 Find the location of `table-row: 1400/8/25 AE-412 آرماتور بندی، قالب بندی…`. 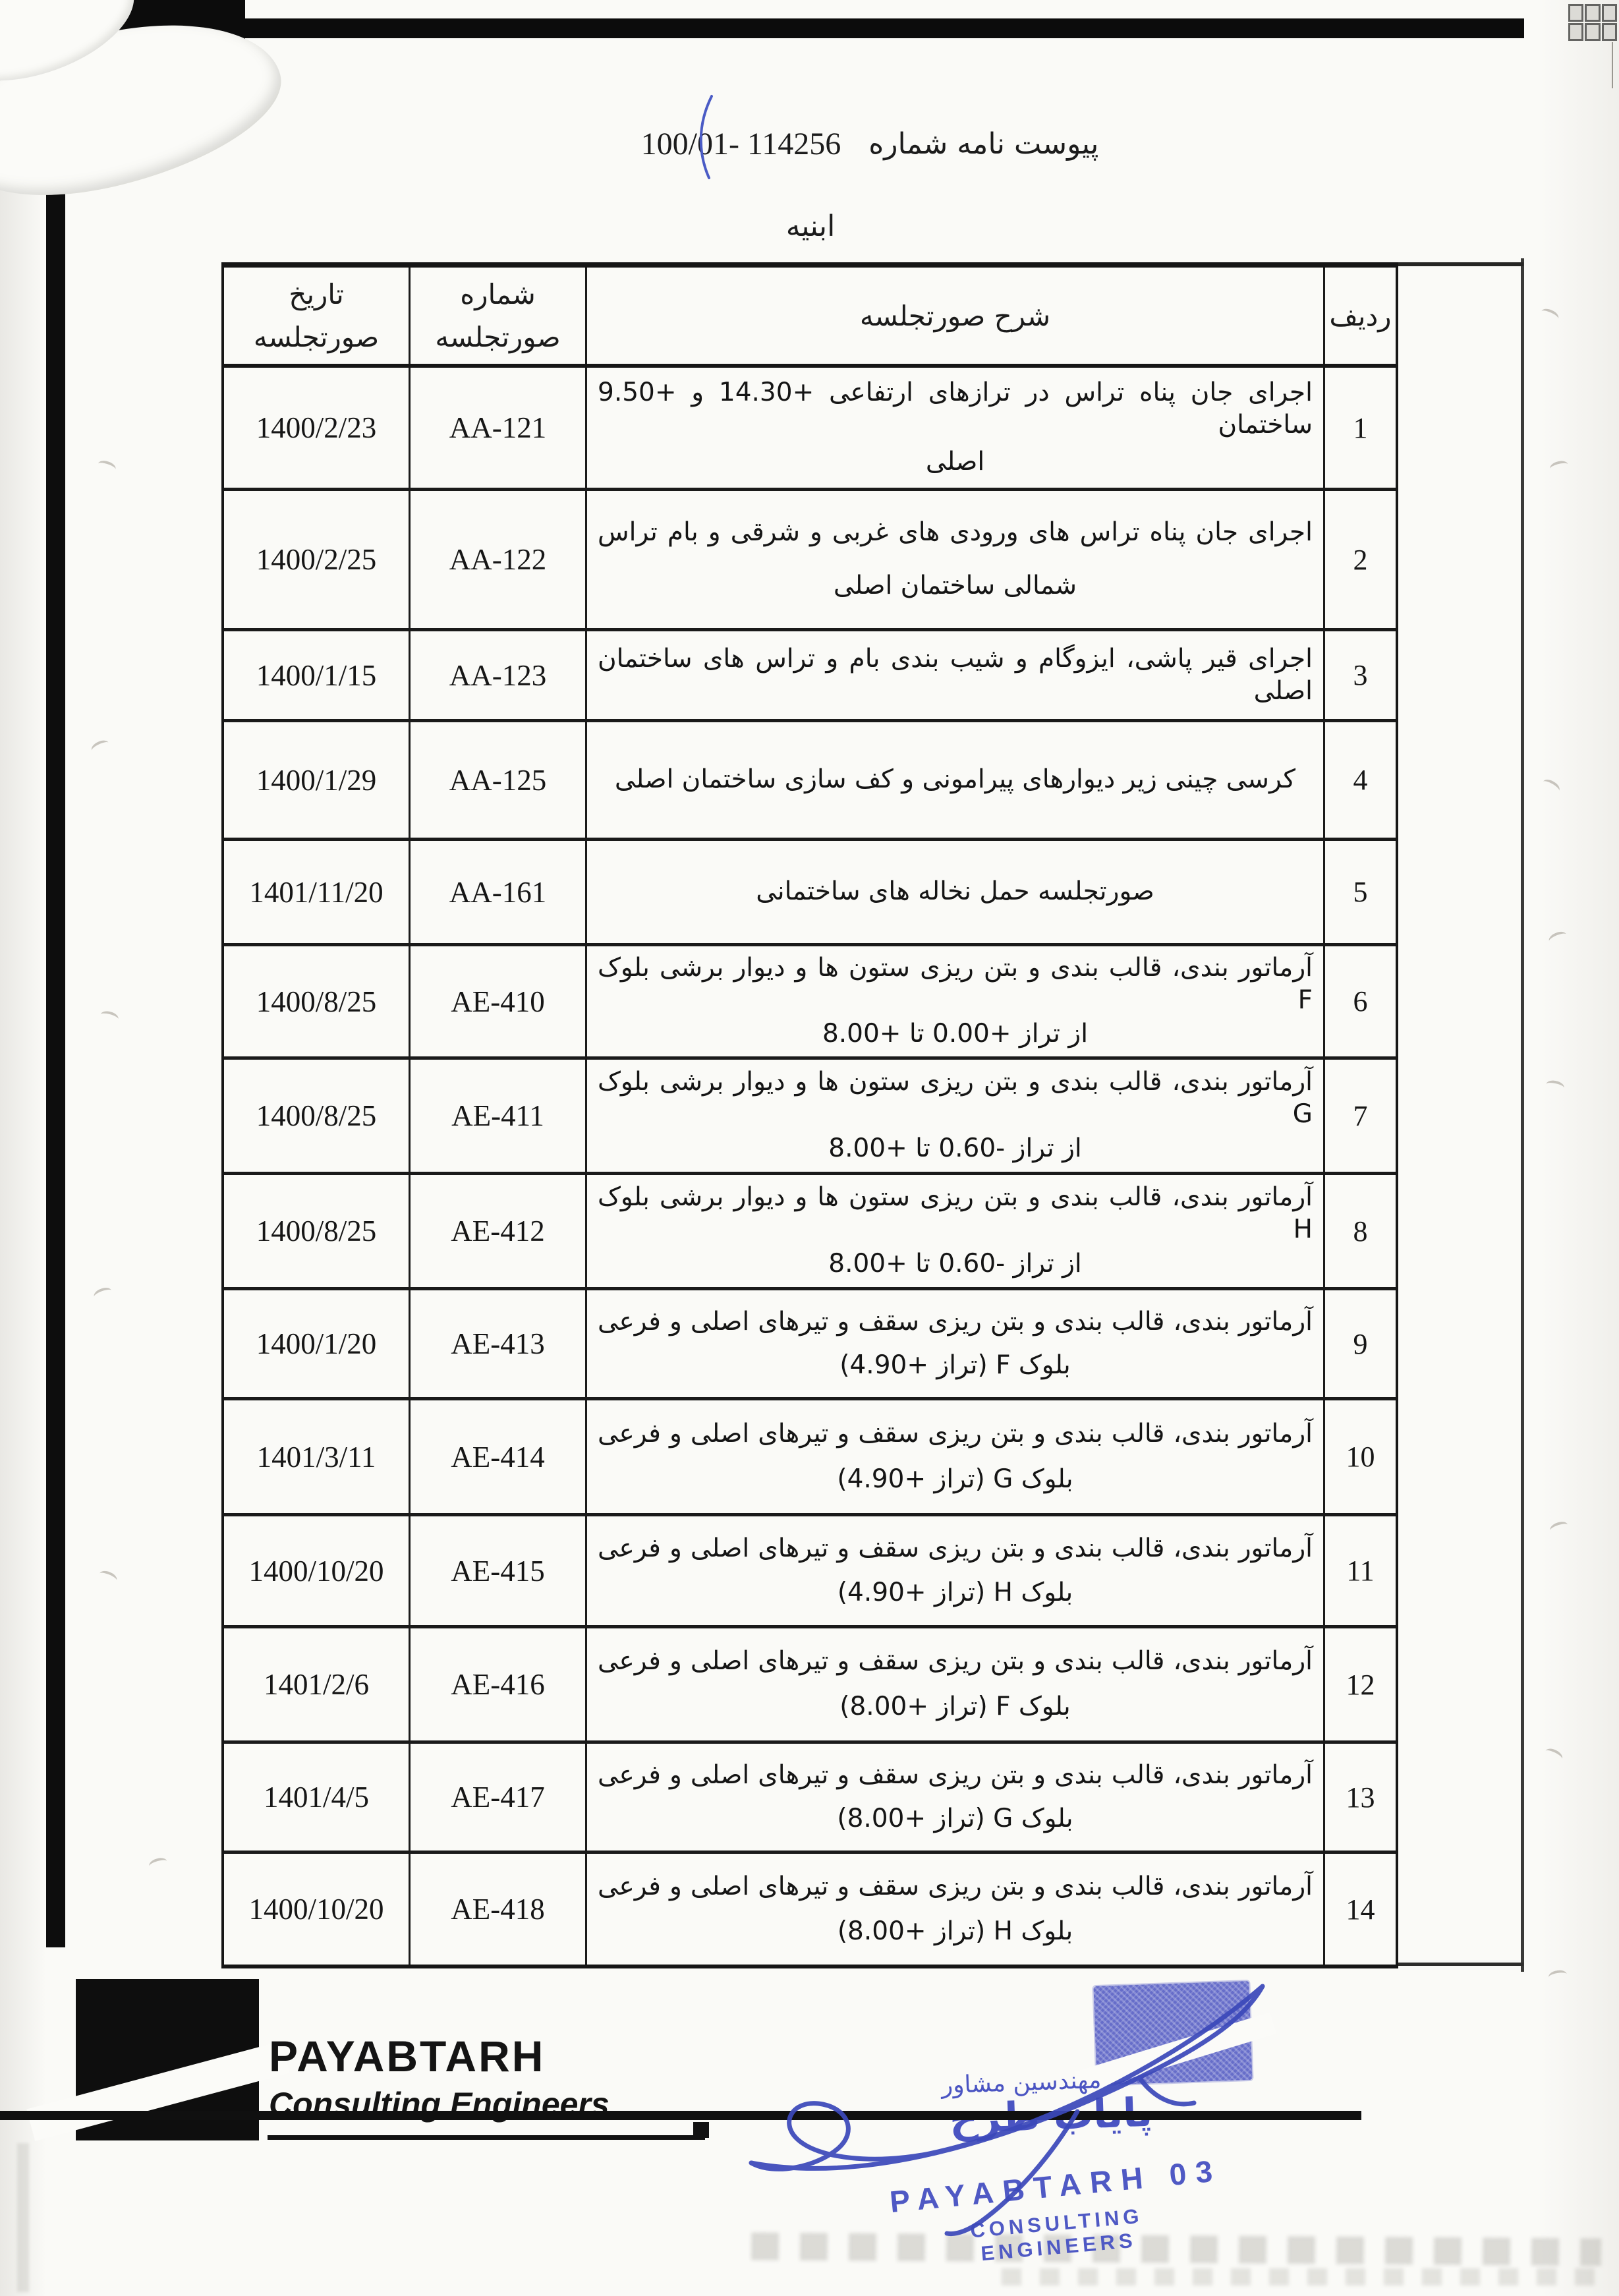

table-row: 1400/8/25 AE-412 آرماتور بندی، قالب بندی… is located at coordinates (810, 1232).